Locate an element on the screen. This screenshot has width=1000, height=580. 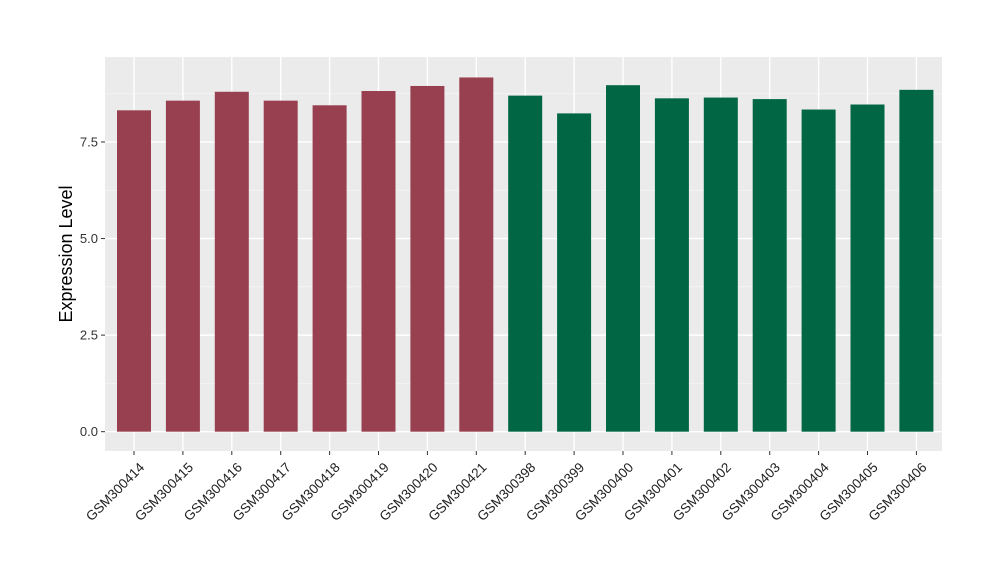
y-tick-label: 5.0 is located at coordinates (89, 238).